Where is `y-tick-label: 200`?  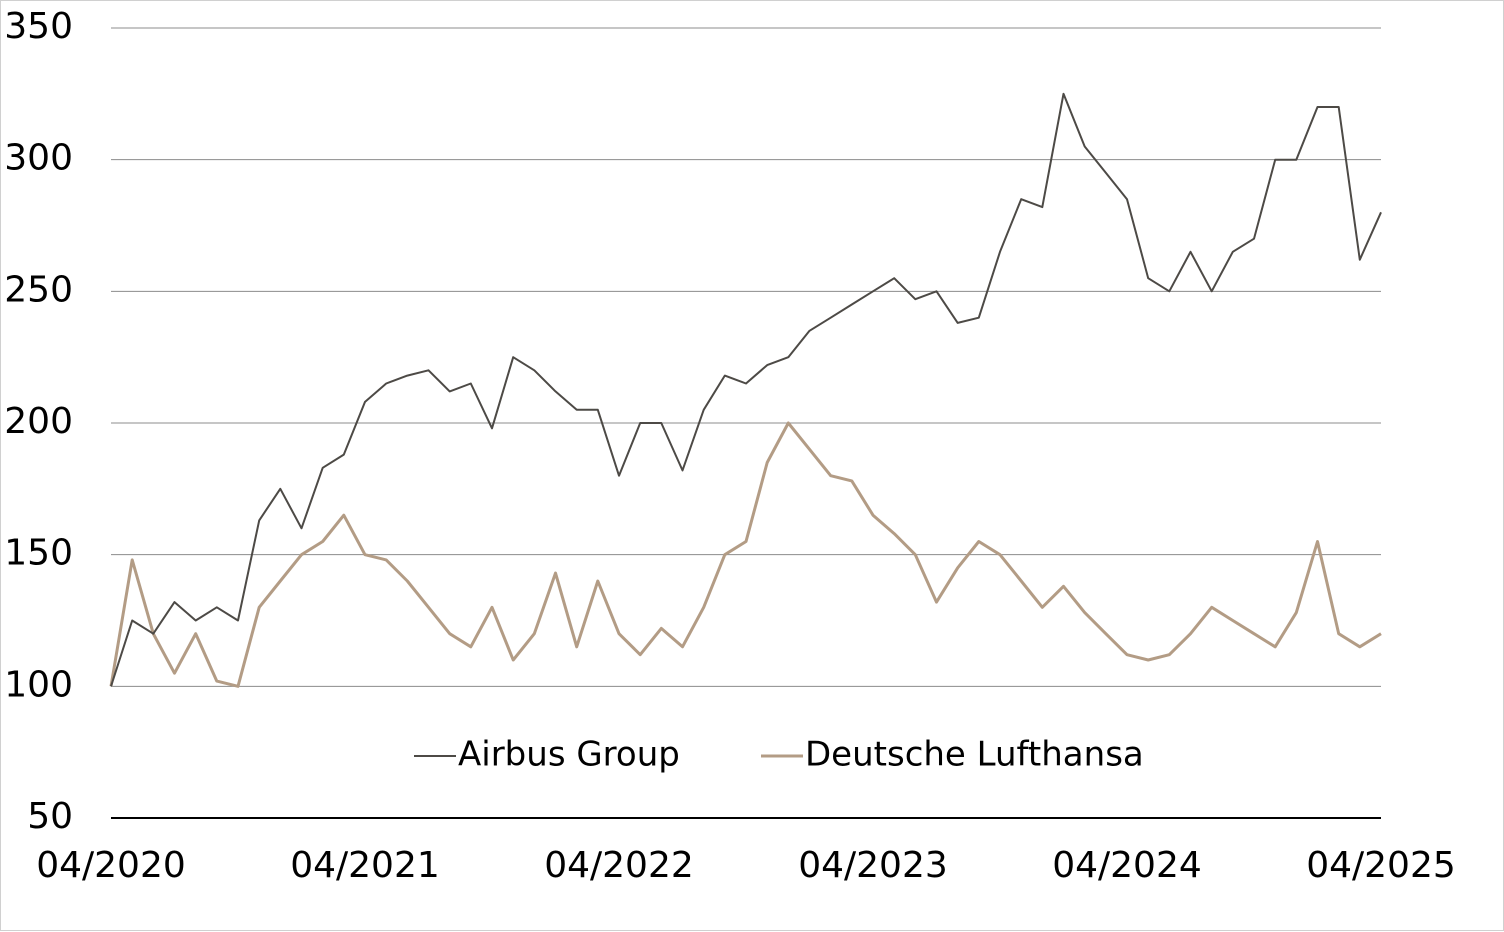 y-tick-label: 200 is located at coordinates (38, 421).